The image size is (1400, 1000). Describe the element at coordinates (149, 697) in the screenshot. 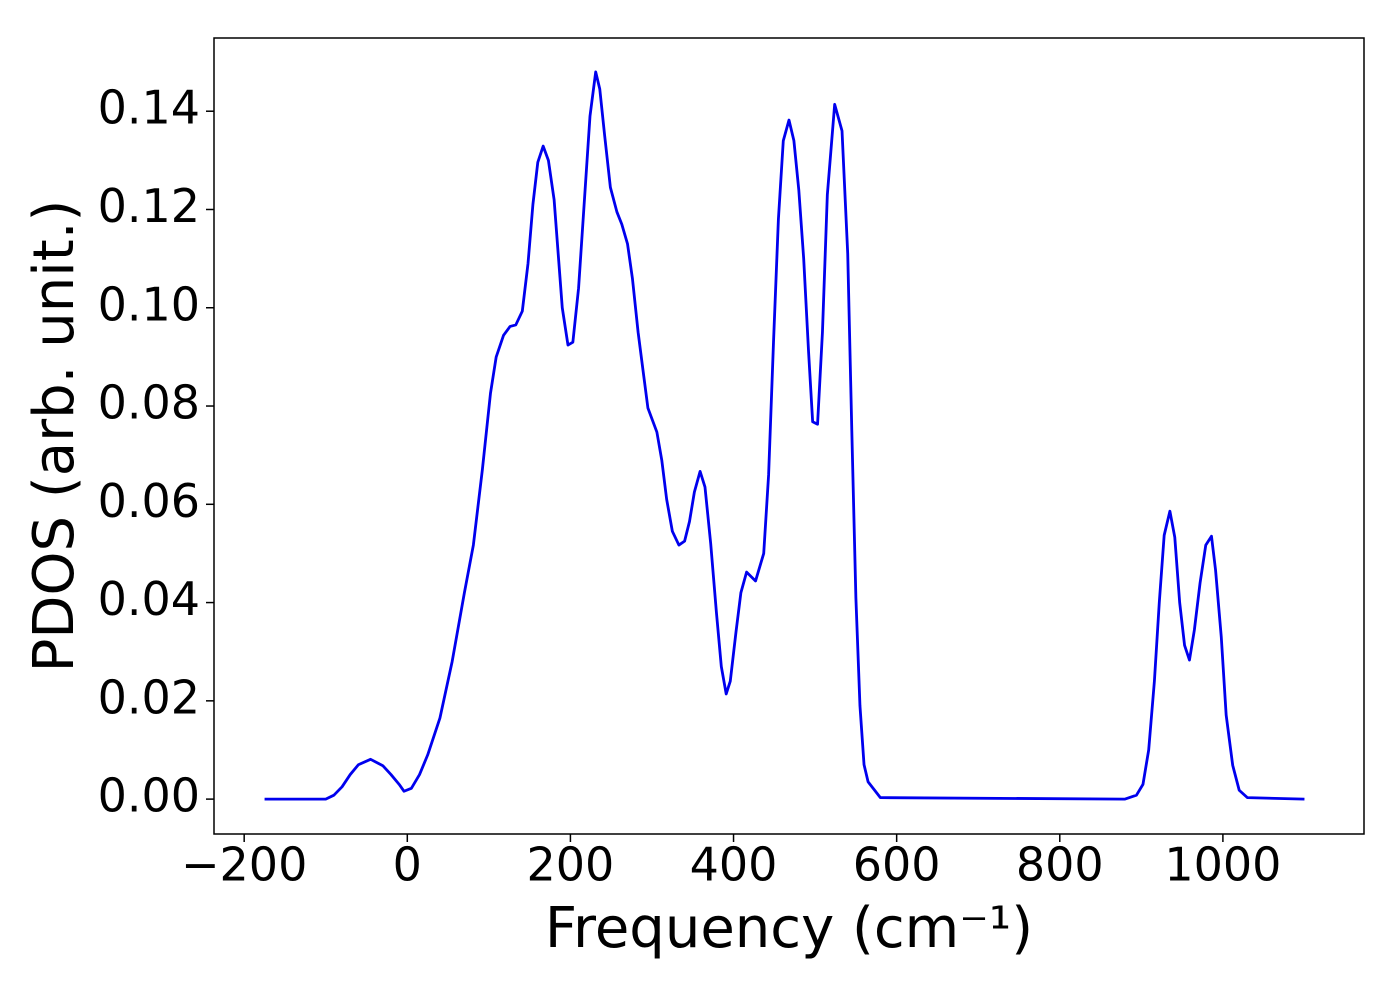

I see `y-tick-label: 0.02` at that location.